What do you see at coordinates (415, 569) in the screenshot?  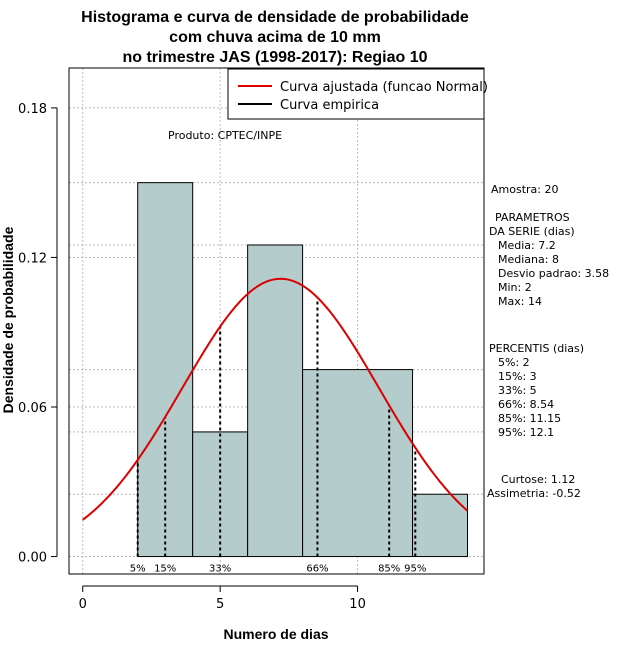 I see `percentile-label-5: 95%` at bounding box center [415, 569].